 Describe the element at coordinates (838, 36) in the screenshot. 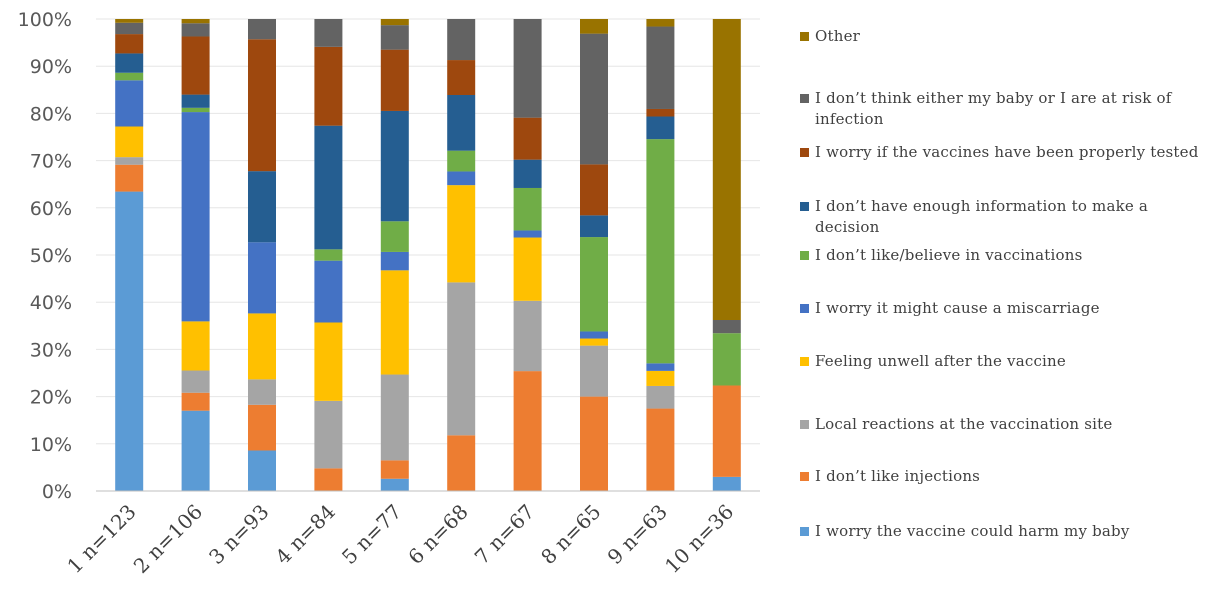

I see `legend-label: Other` at that location.